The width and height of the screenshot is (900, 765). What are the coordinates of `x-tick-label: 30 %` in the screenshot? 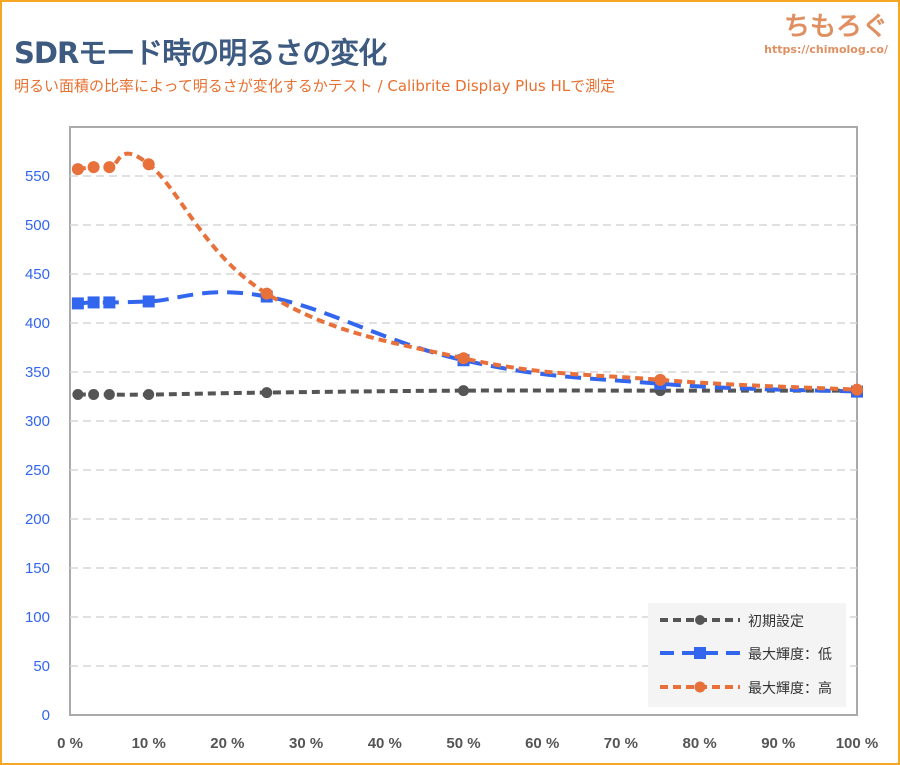 It's located at (306, 743).